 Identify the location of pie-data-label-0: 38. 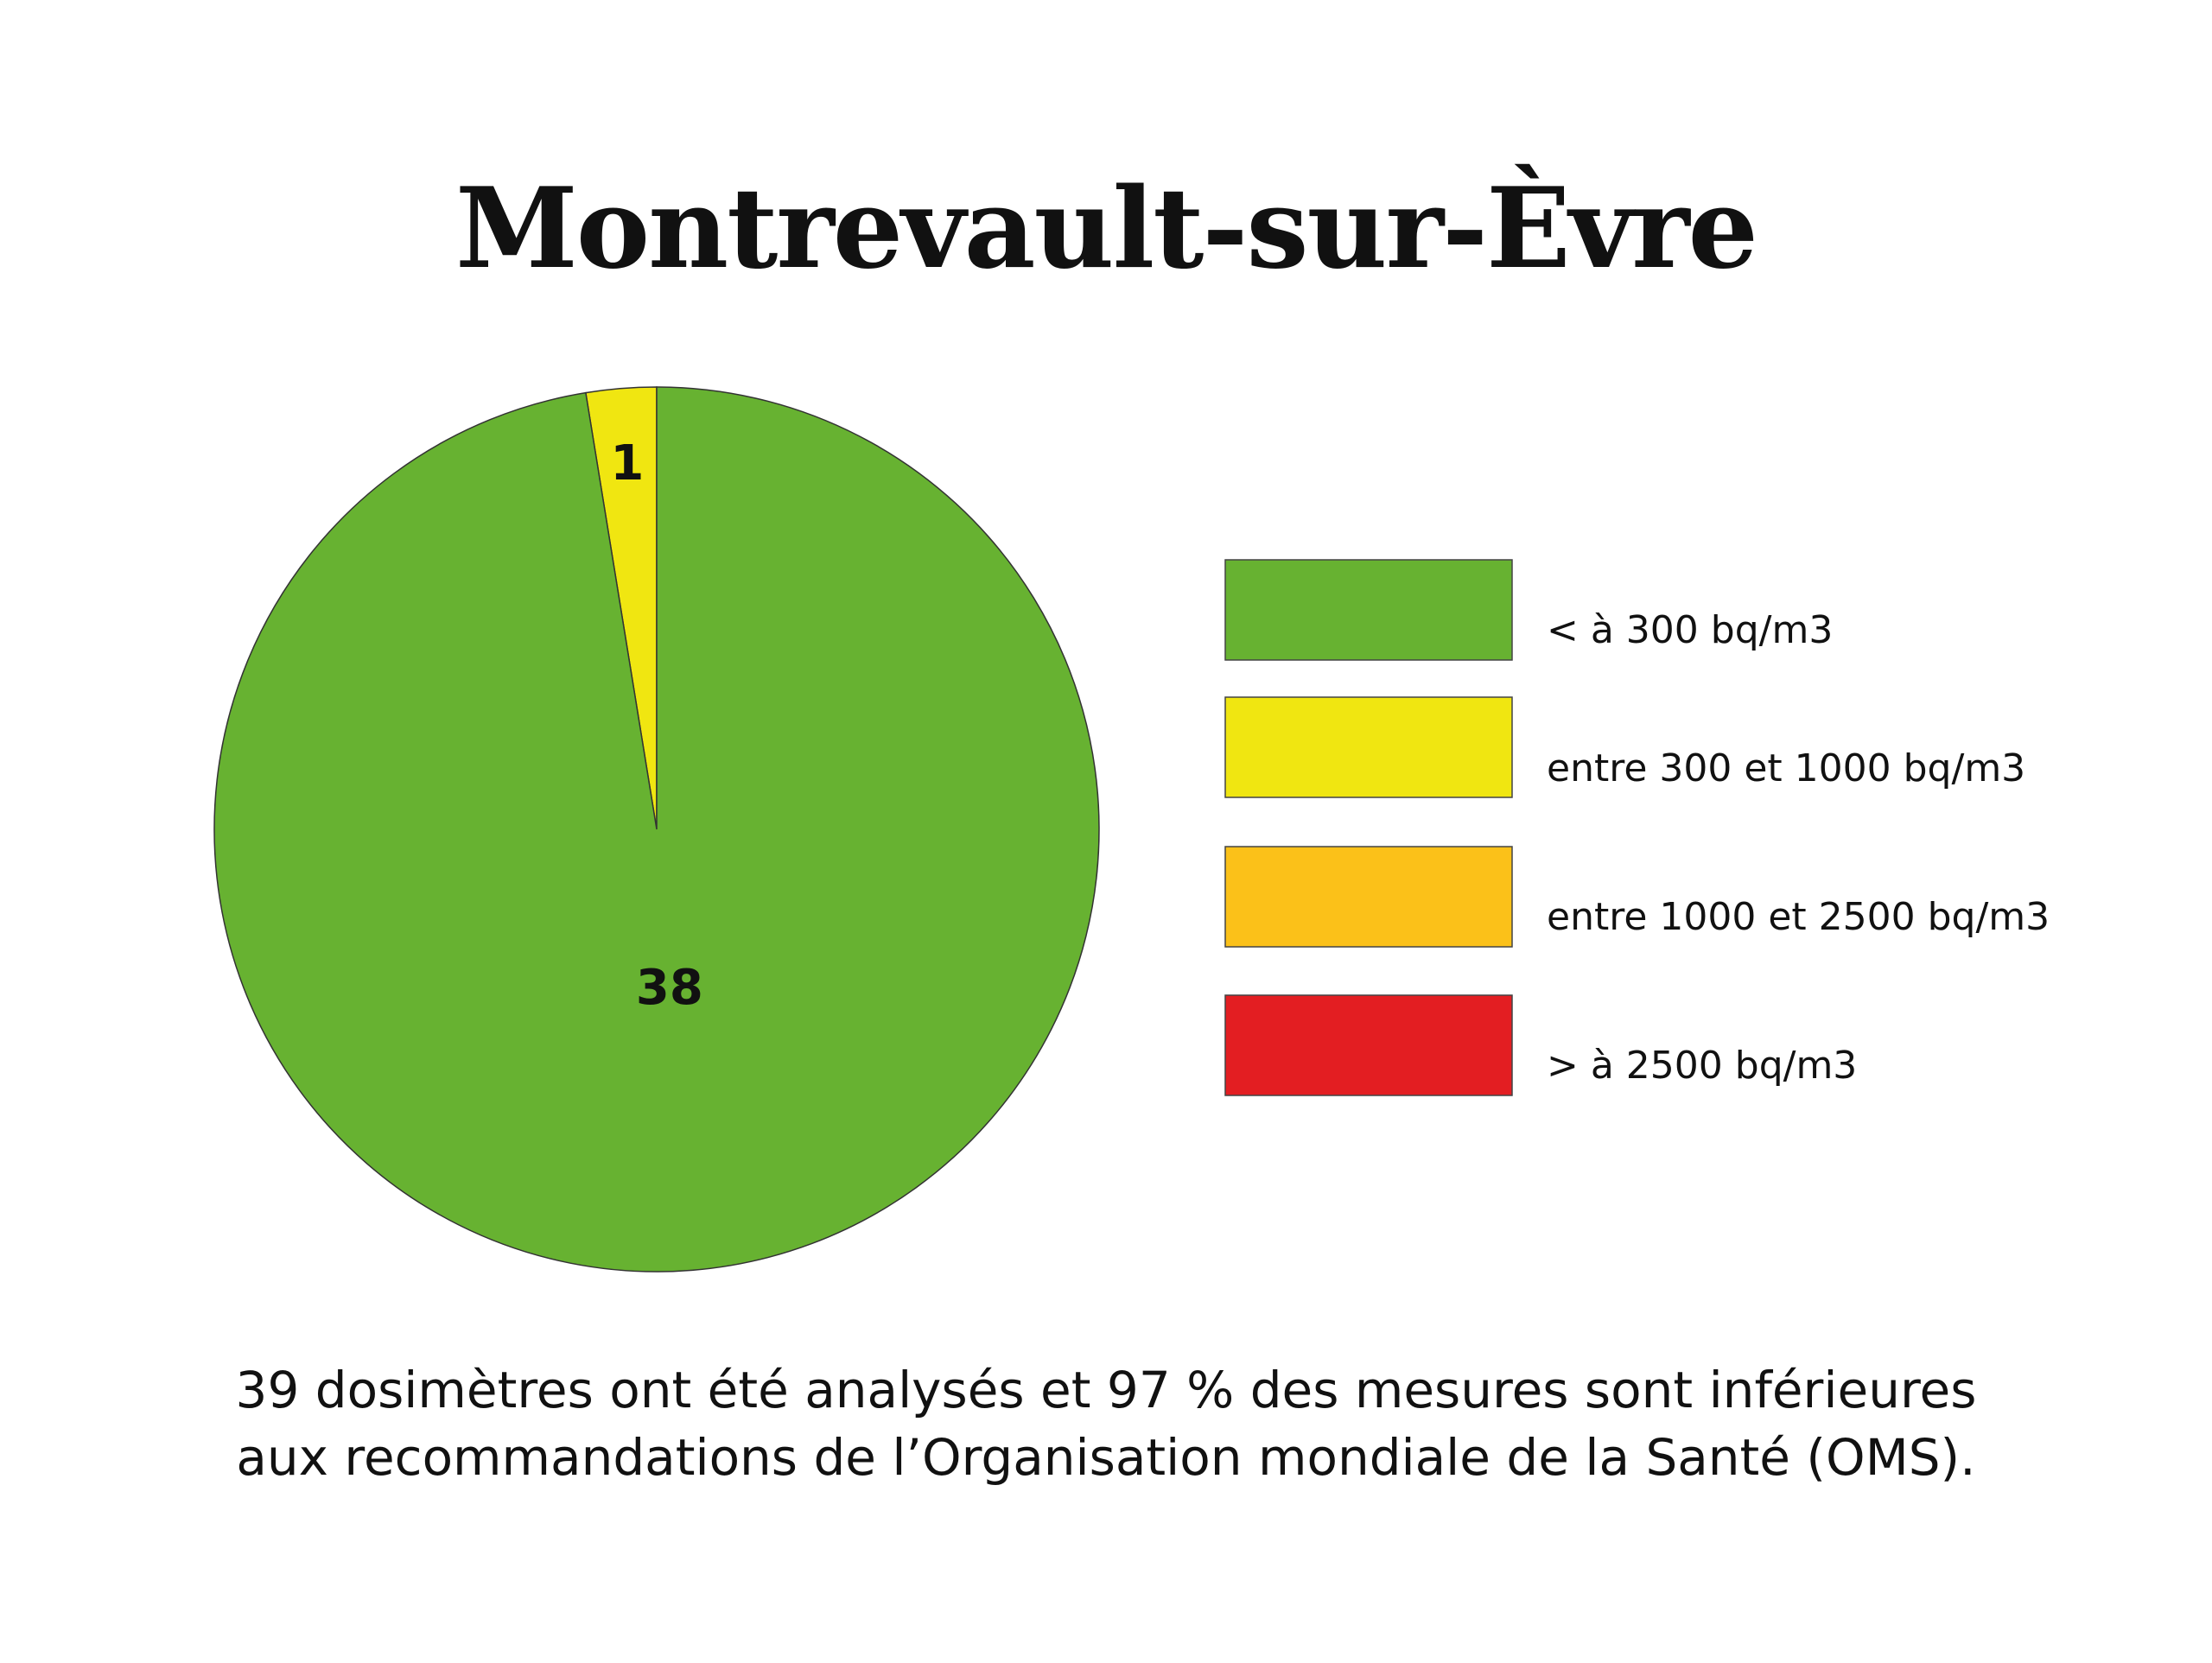
(669, 988).